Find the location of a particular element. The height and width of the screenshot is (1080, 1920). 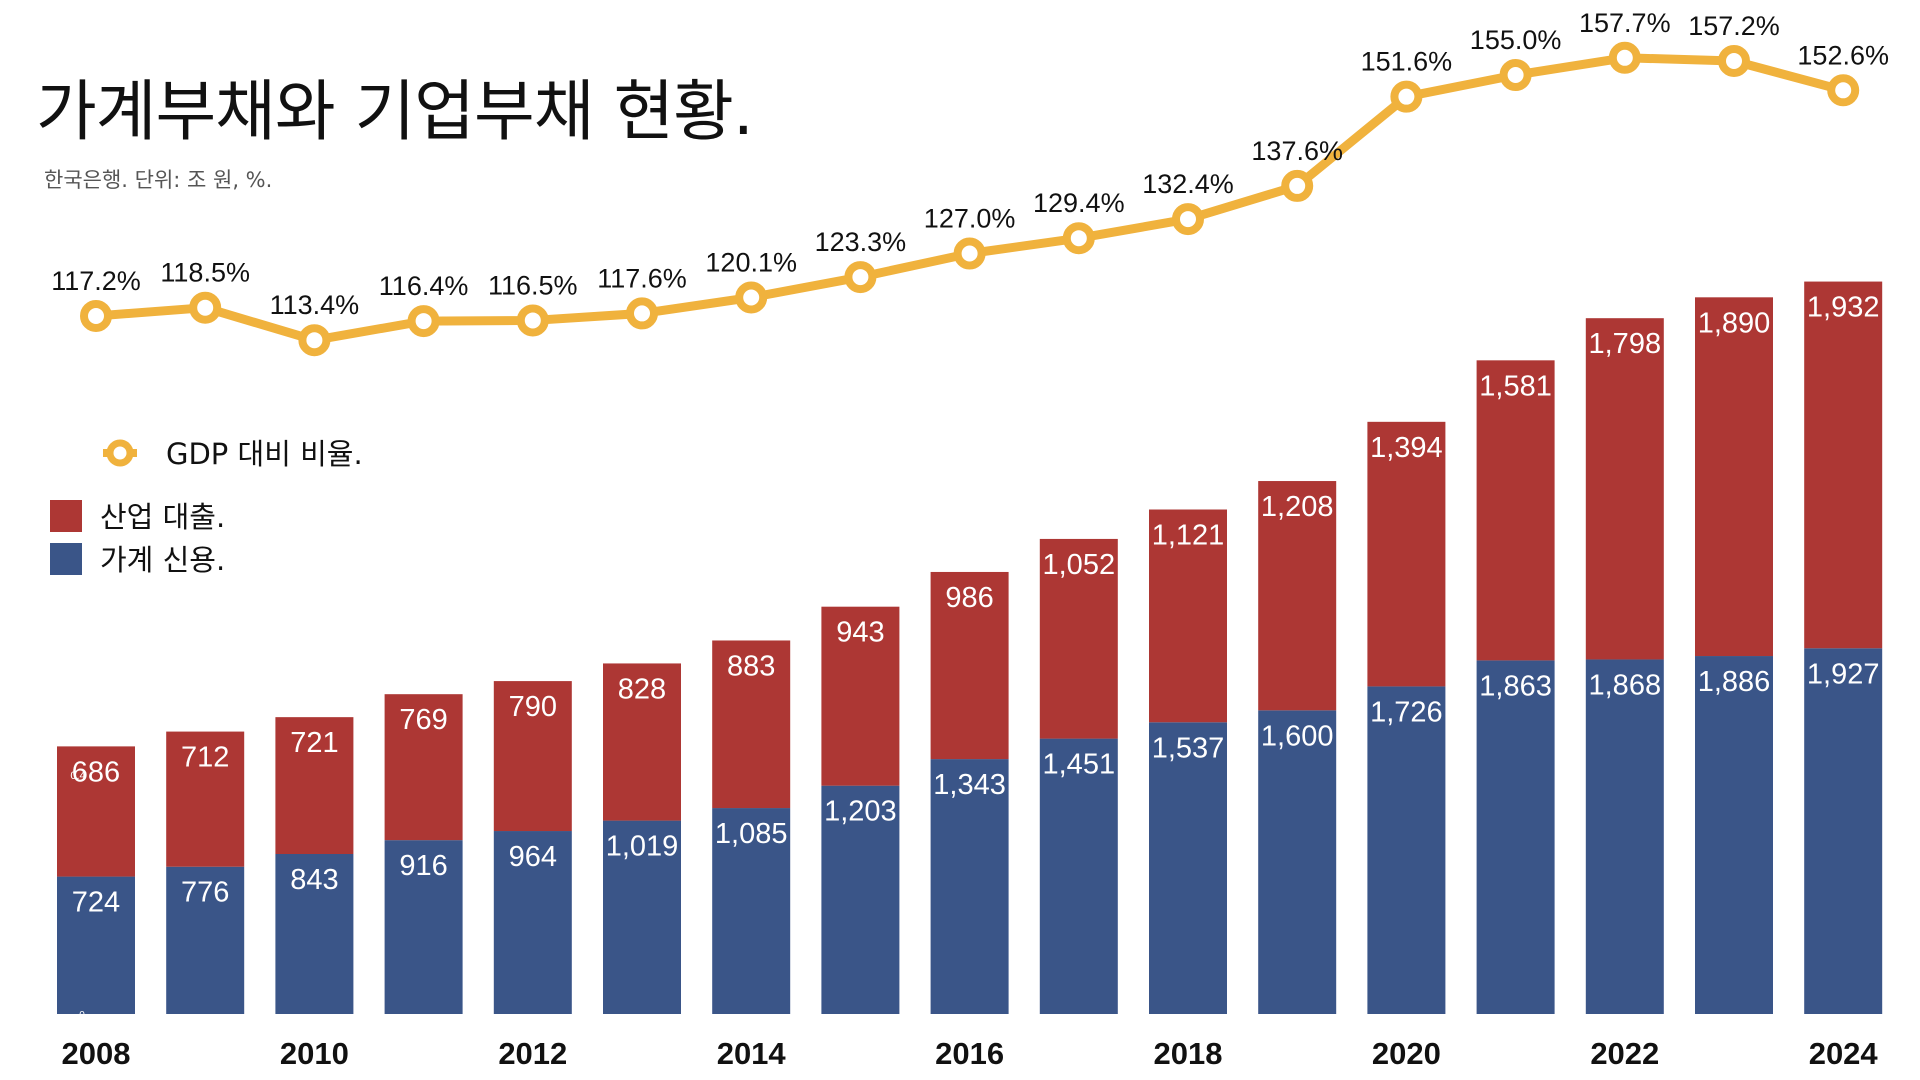

ratio-label-2023: 157.2% is located at coordinates (1734, 26).